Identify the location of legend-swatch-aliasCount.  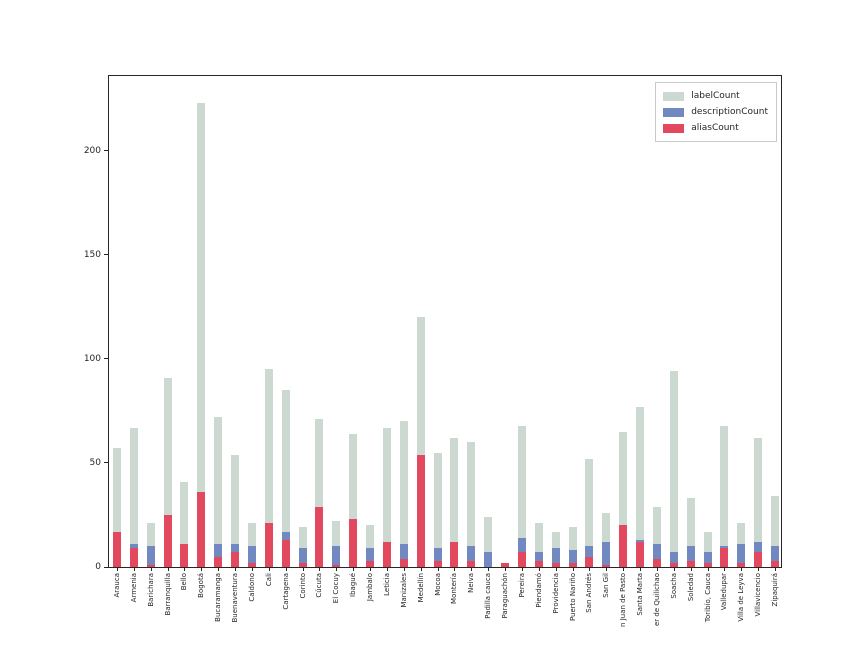
(674, 128).